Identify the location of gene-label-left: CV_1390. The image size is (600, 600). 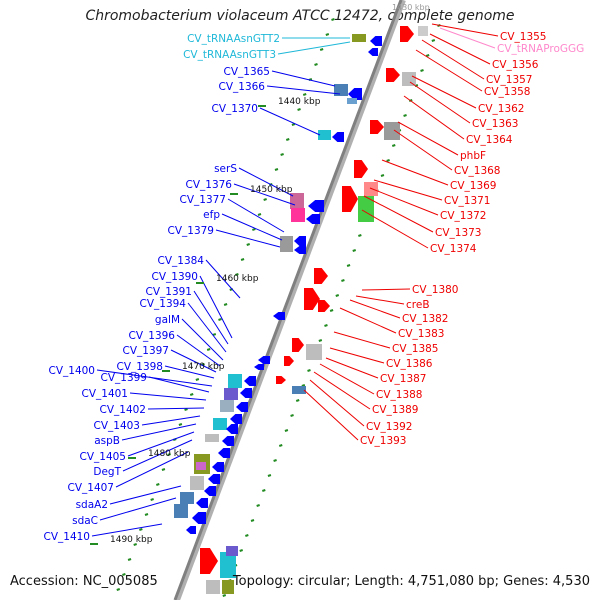
(175, 277).